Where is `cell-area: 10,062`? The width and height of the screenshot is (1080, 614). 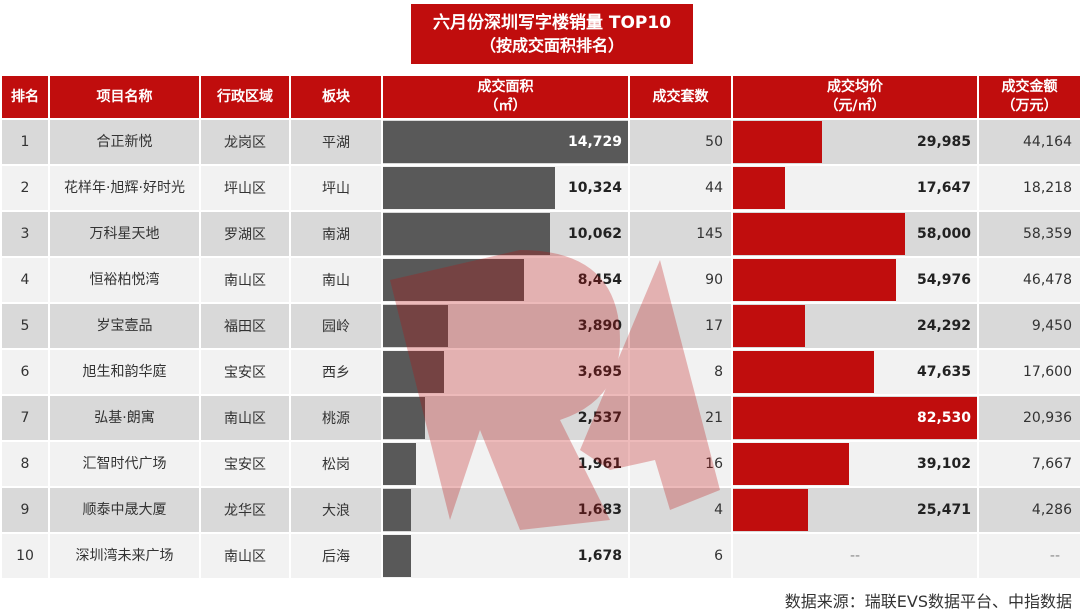 cell-area: 10,062 is located at coordinates (505, 234).